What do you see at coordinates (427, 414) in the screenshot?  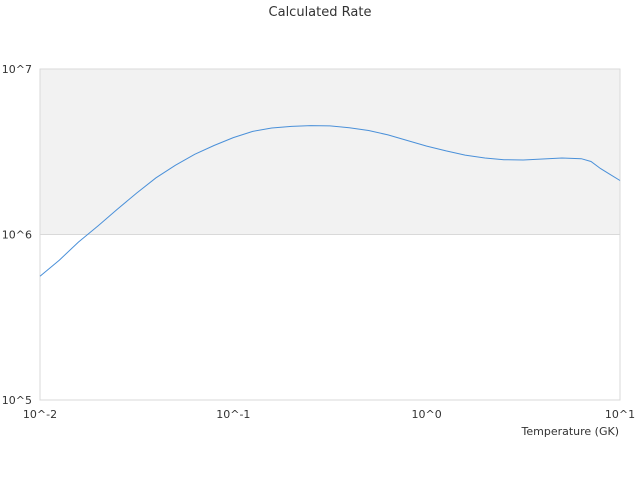 I see `x-tick-label: 10^0` at bounding box center [427, 414].